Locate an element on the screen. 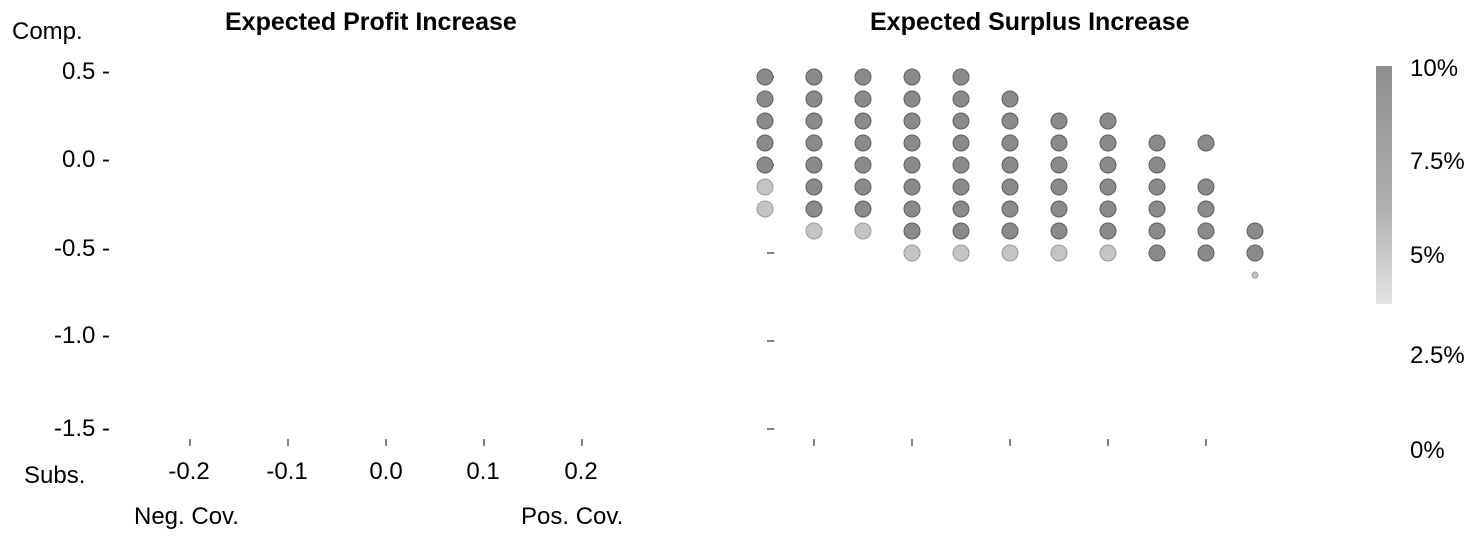 This screenshot has width=1483, height=536. x-axis-right-label: Pos. Cov. is located at coordinates (572, 516).